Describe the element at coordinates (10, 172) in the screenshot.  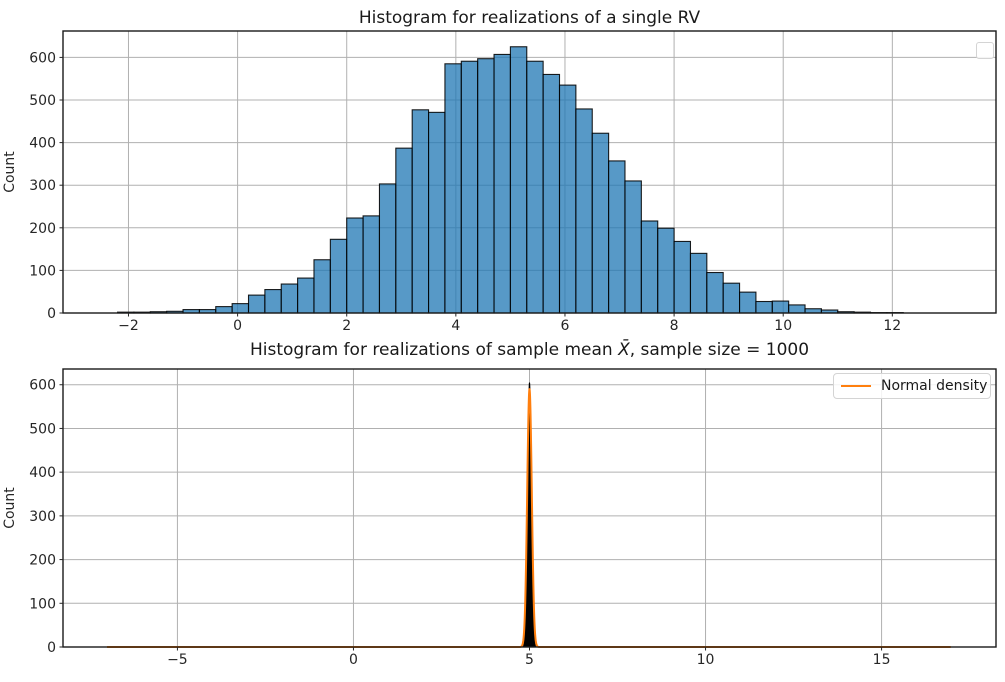
I see `chart1-ylabel: Count` at that location.